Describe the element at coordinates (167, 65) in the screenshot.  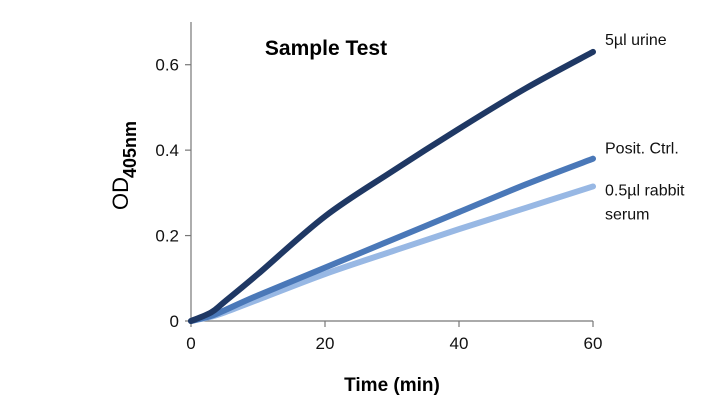
I see `y-tick-label: 0.6` at that location.